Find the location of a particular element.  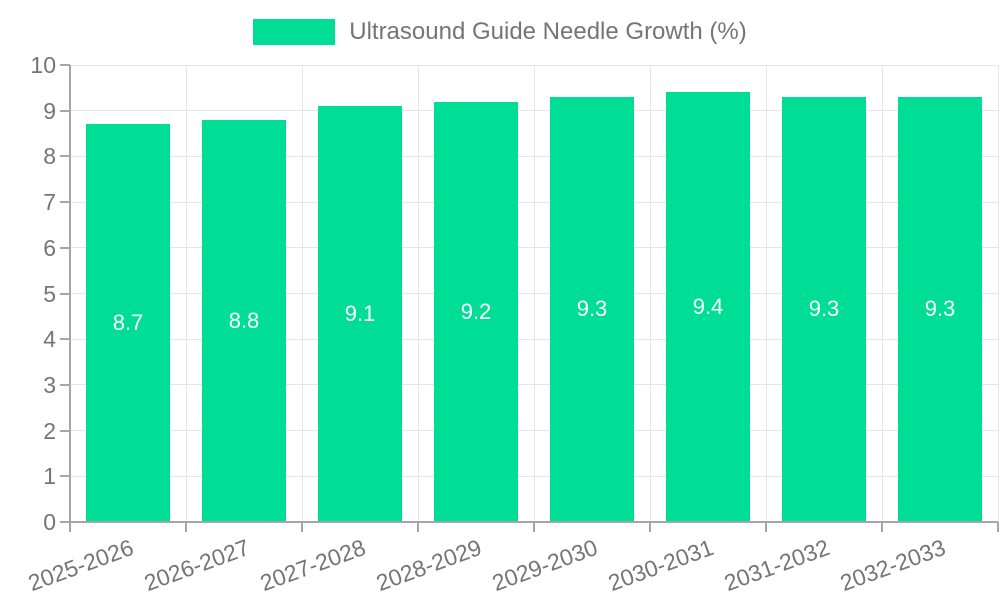

y-tick-label: 1 is located at coordinates (49, 476).